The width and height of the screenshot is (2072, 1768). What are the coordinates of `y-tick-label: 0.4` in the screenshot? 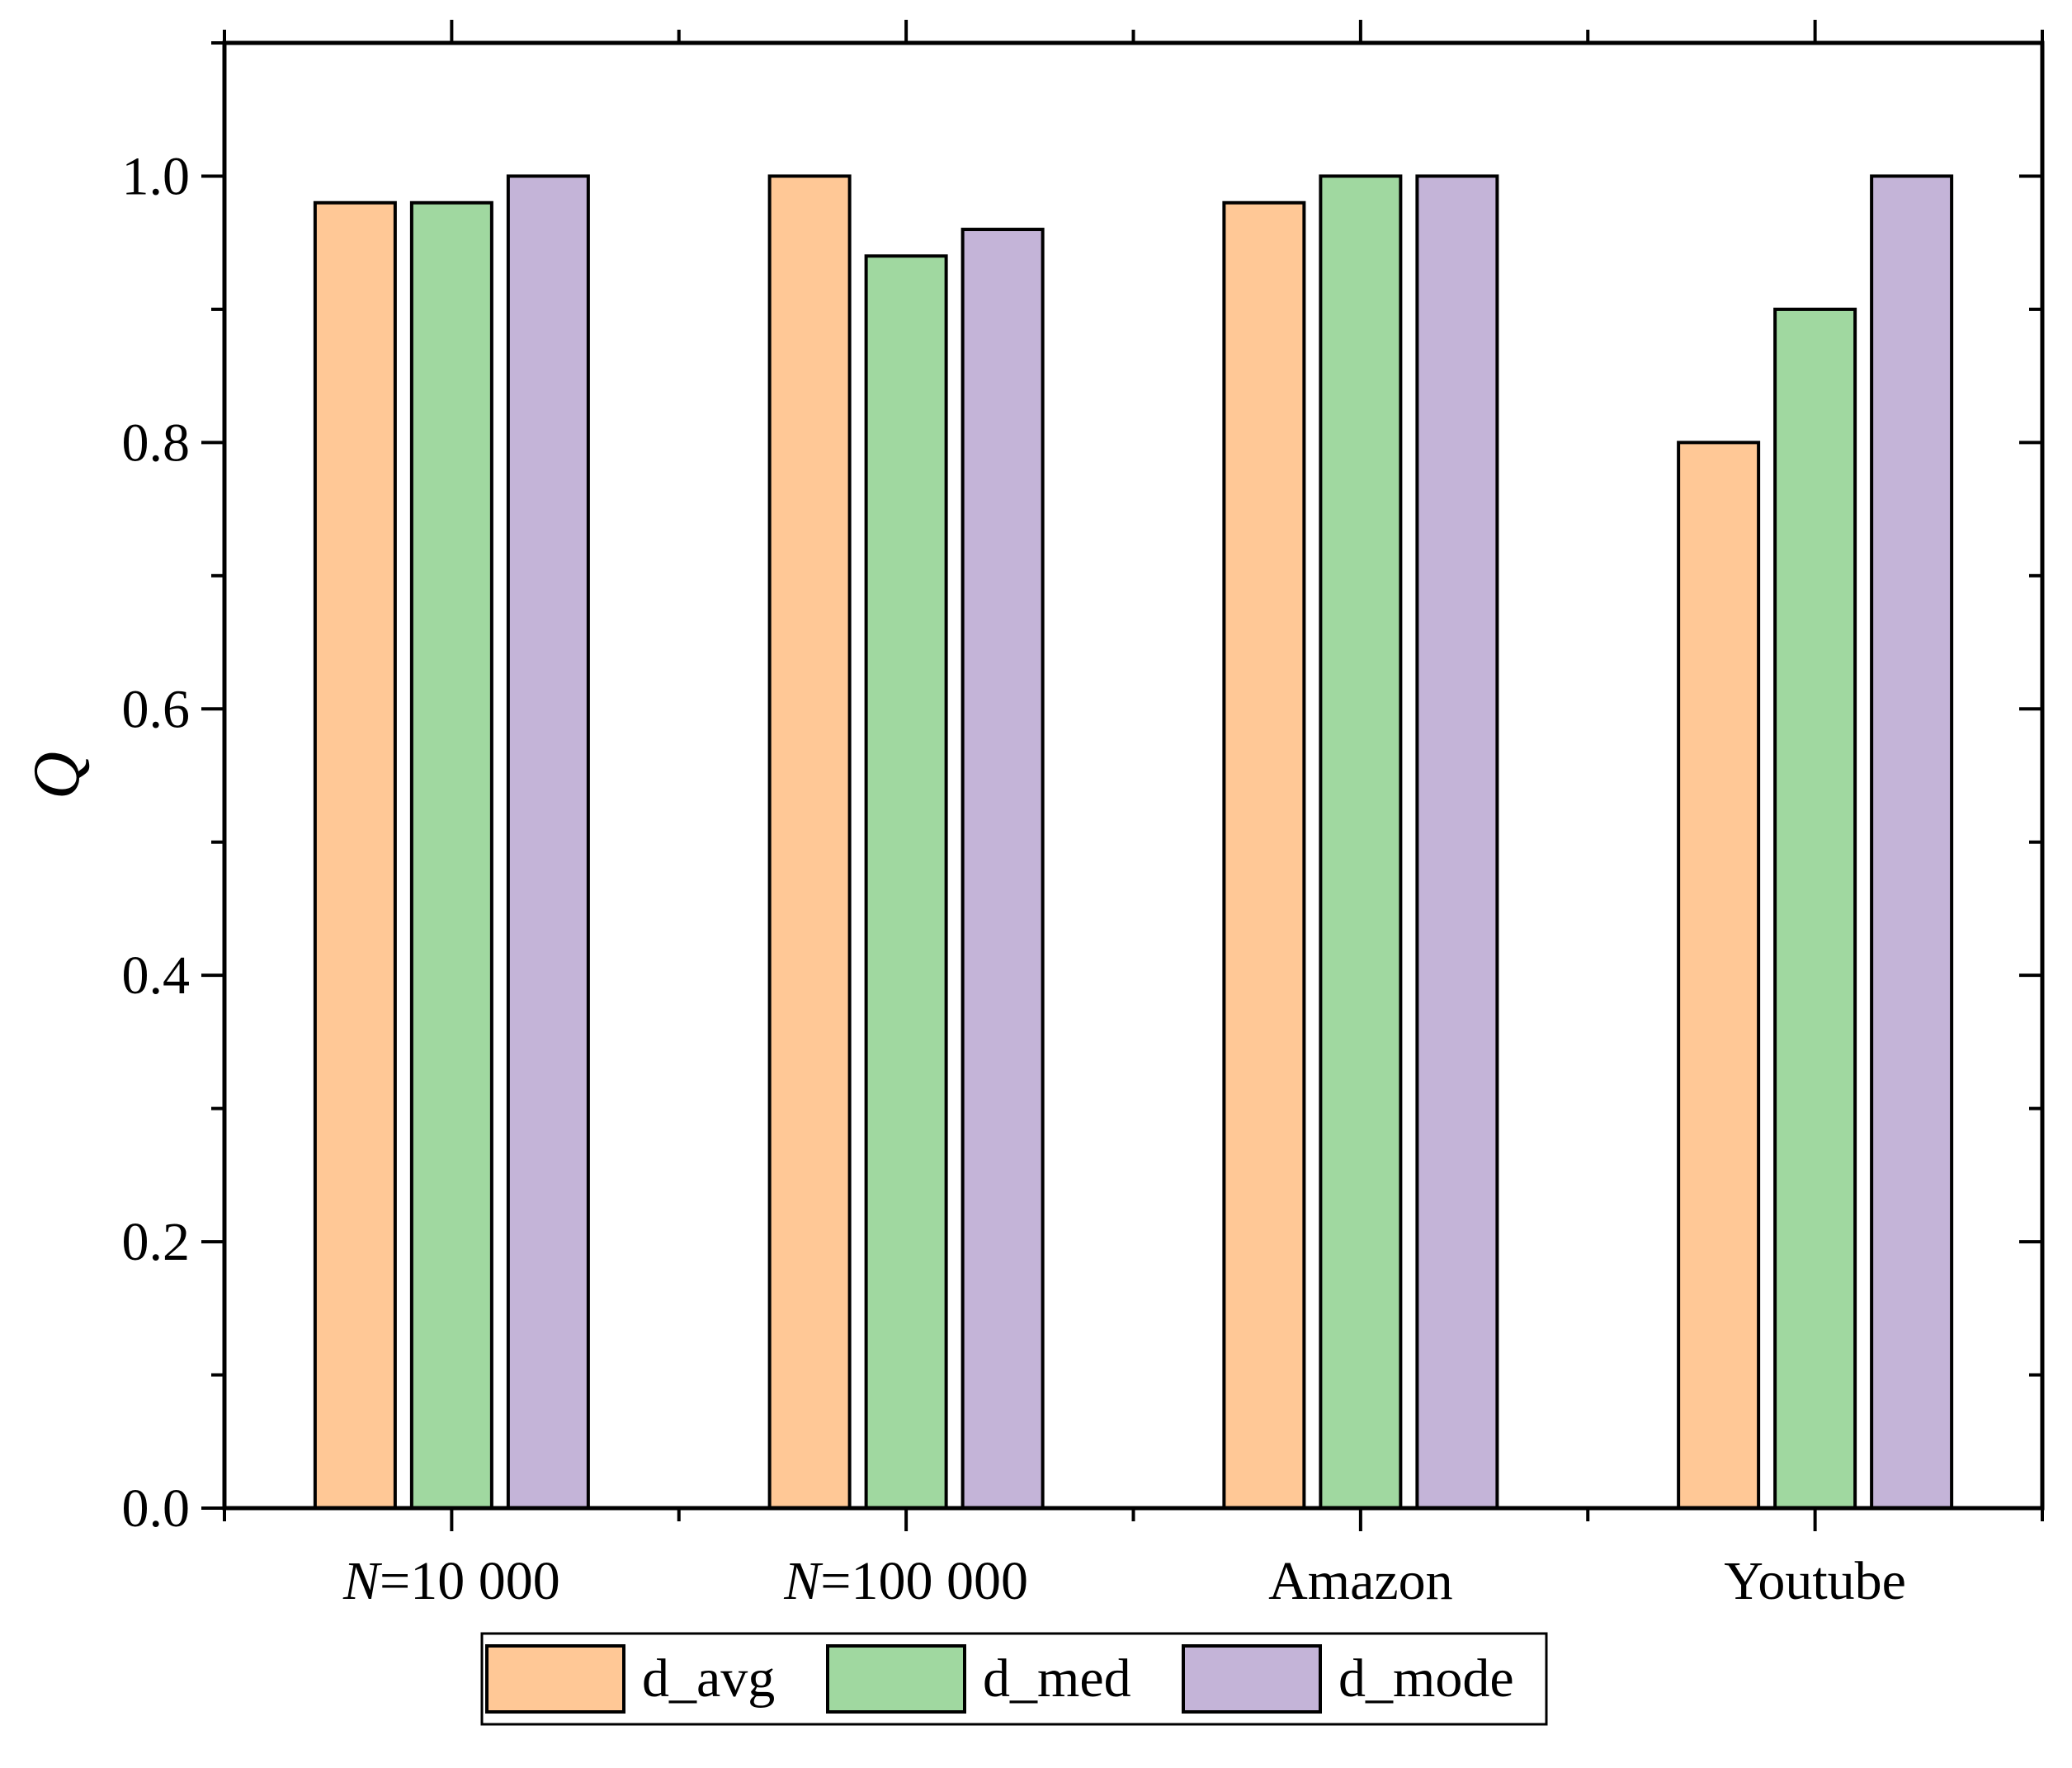 It's located at (156, 975).